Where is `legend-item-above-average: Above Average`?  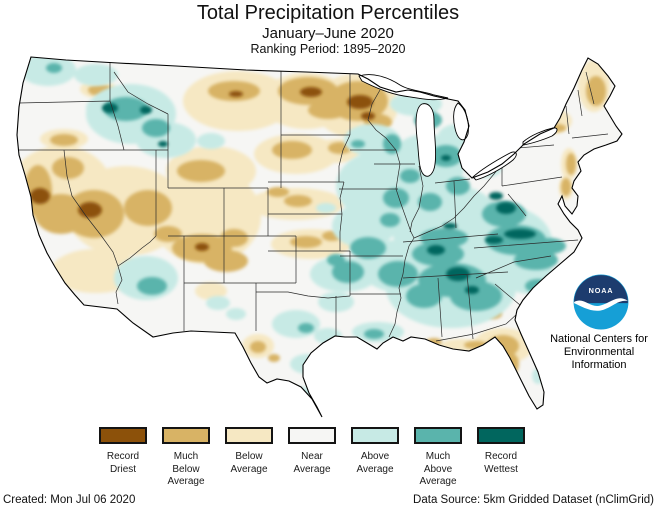
legend-item-above-average: Above Average is located at coordinates (375, 451).